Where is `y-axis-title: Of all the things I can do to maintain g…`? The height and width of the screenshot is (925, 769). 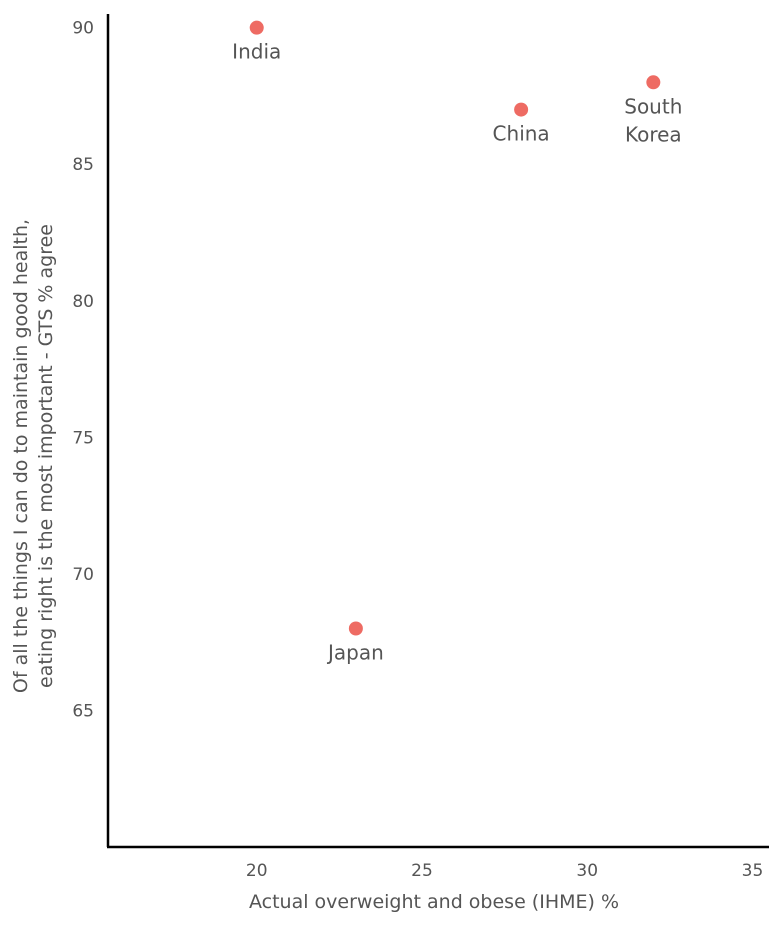 y-axis-title: Of all the things I can do to maintain g… is located at coordinates (33, 456).